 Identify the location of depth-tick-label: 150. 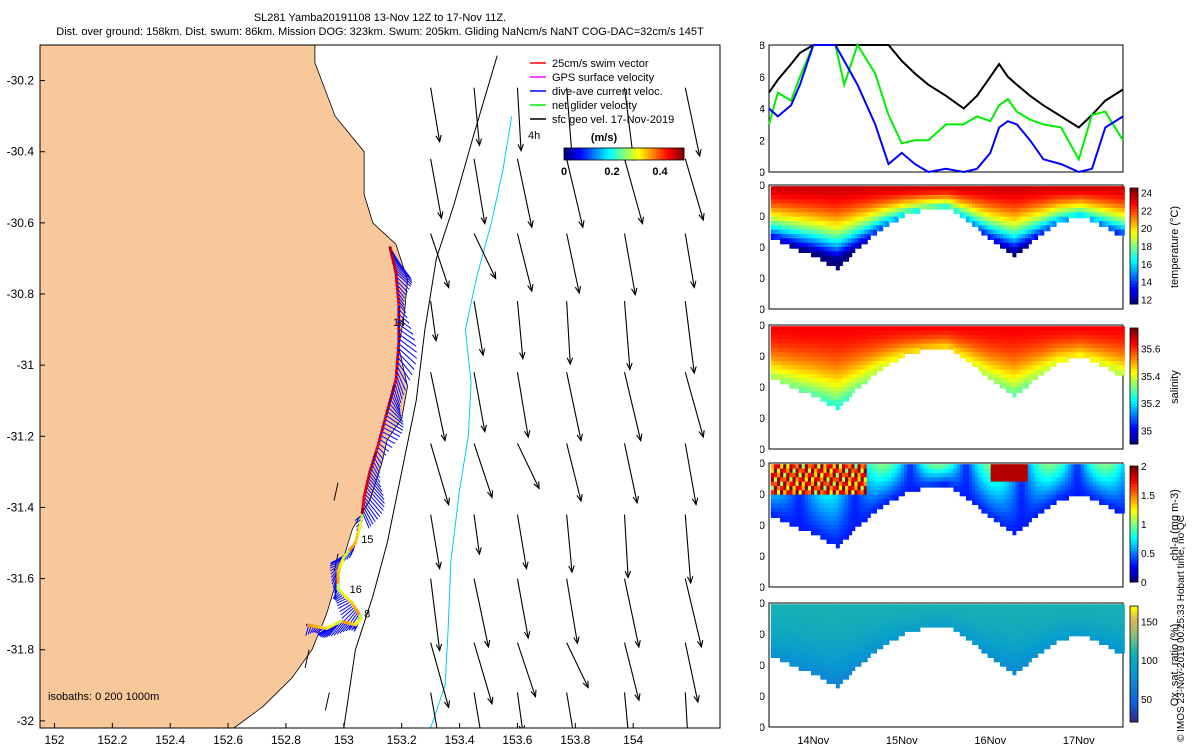
(762, 419).